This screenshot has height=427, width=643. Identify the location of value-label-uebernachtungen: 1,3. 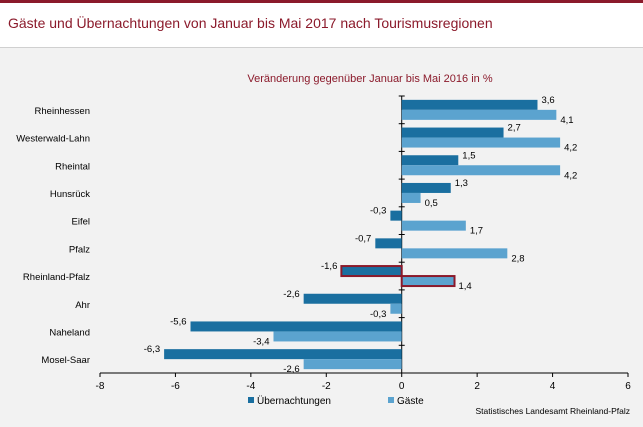
(461, 183).